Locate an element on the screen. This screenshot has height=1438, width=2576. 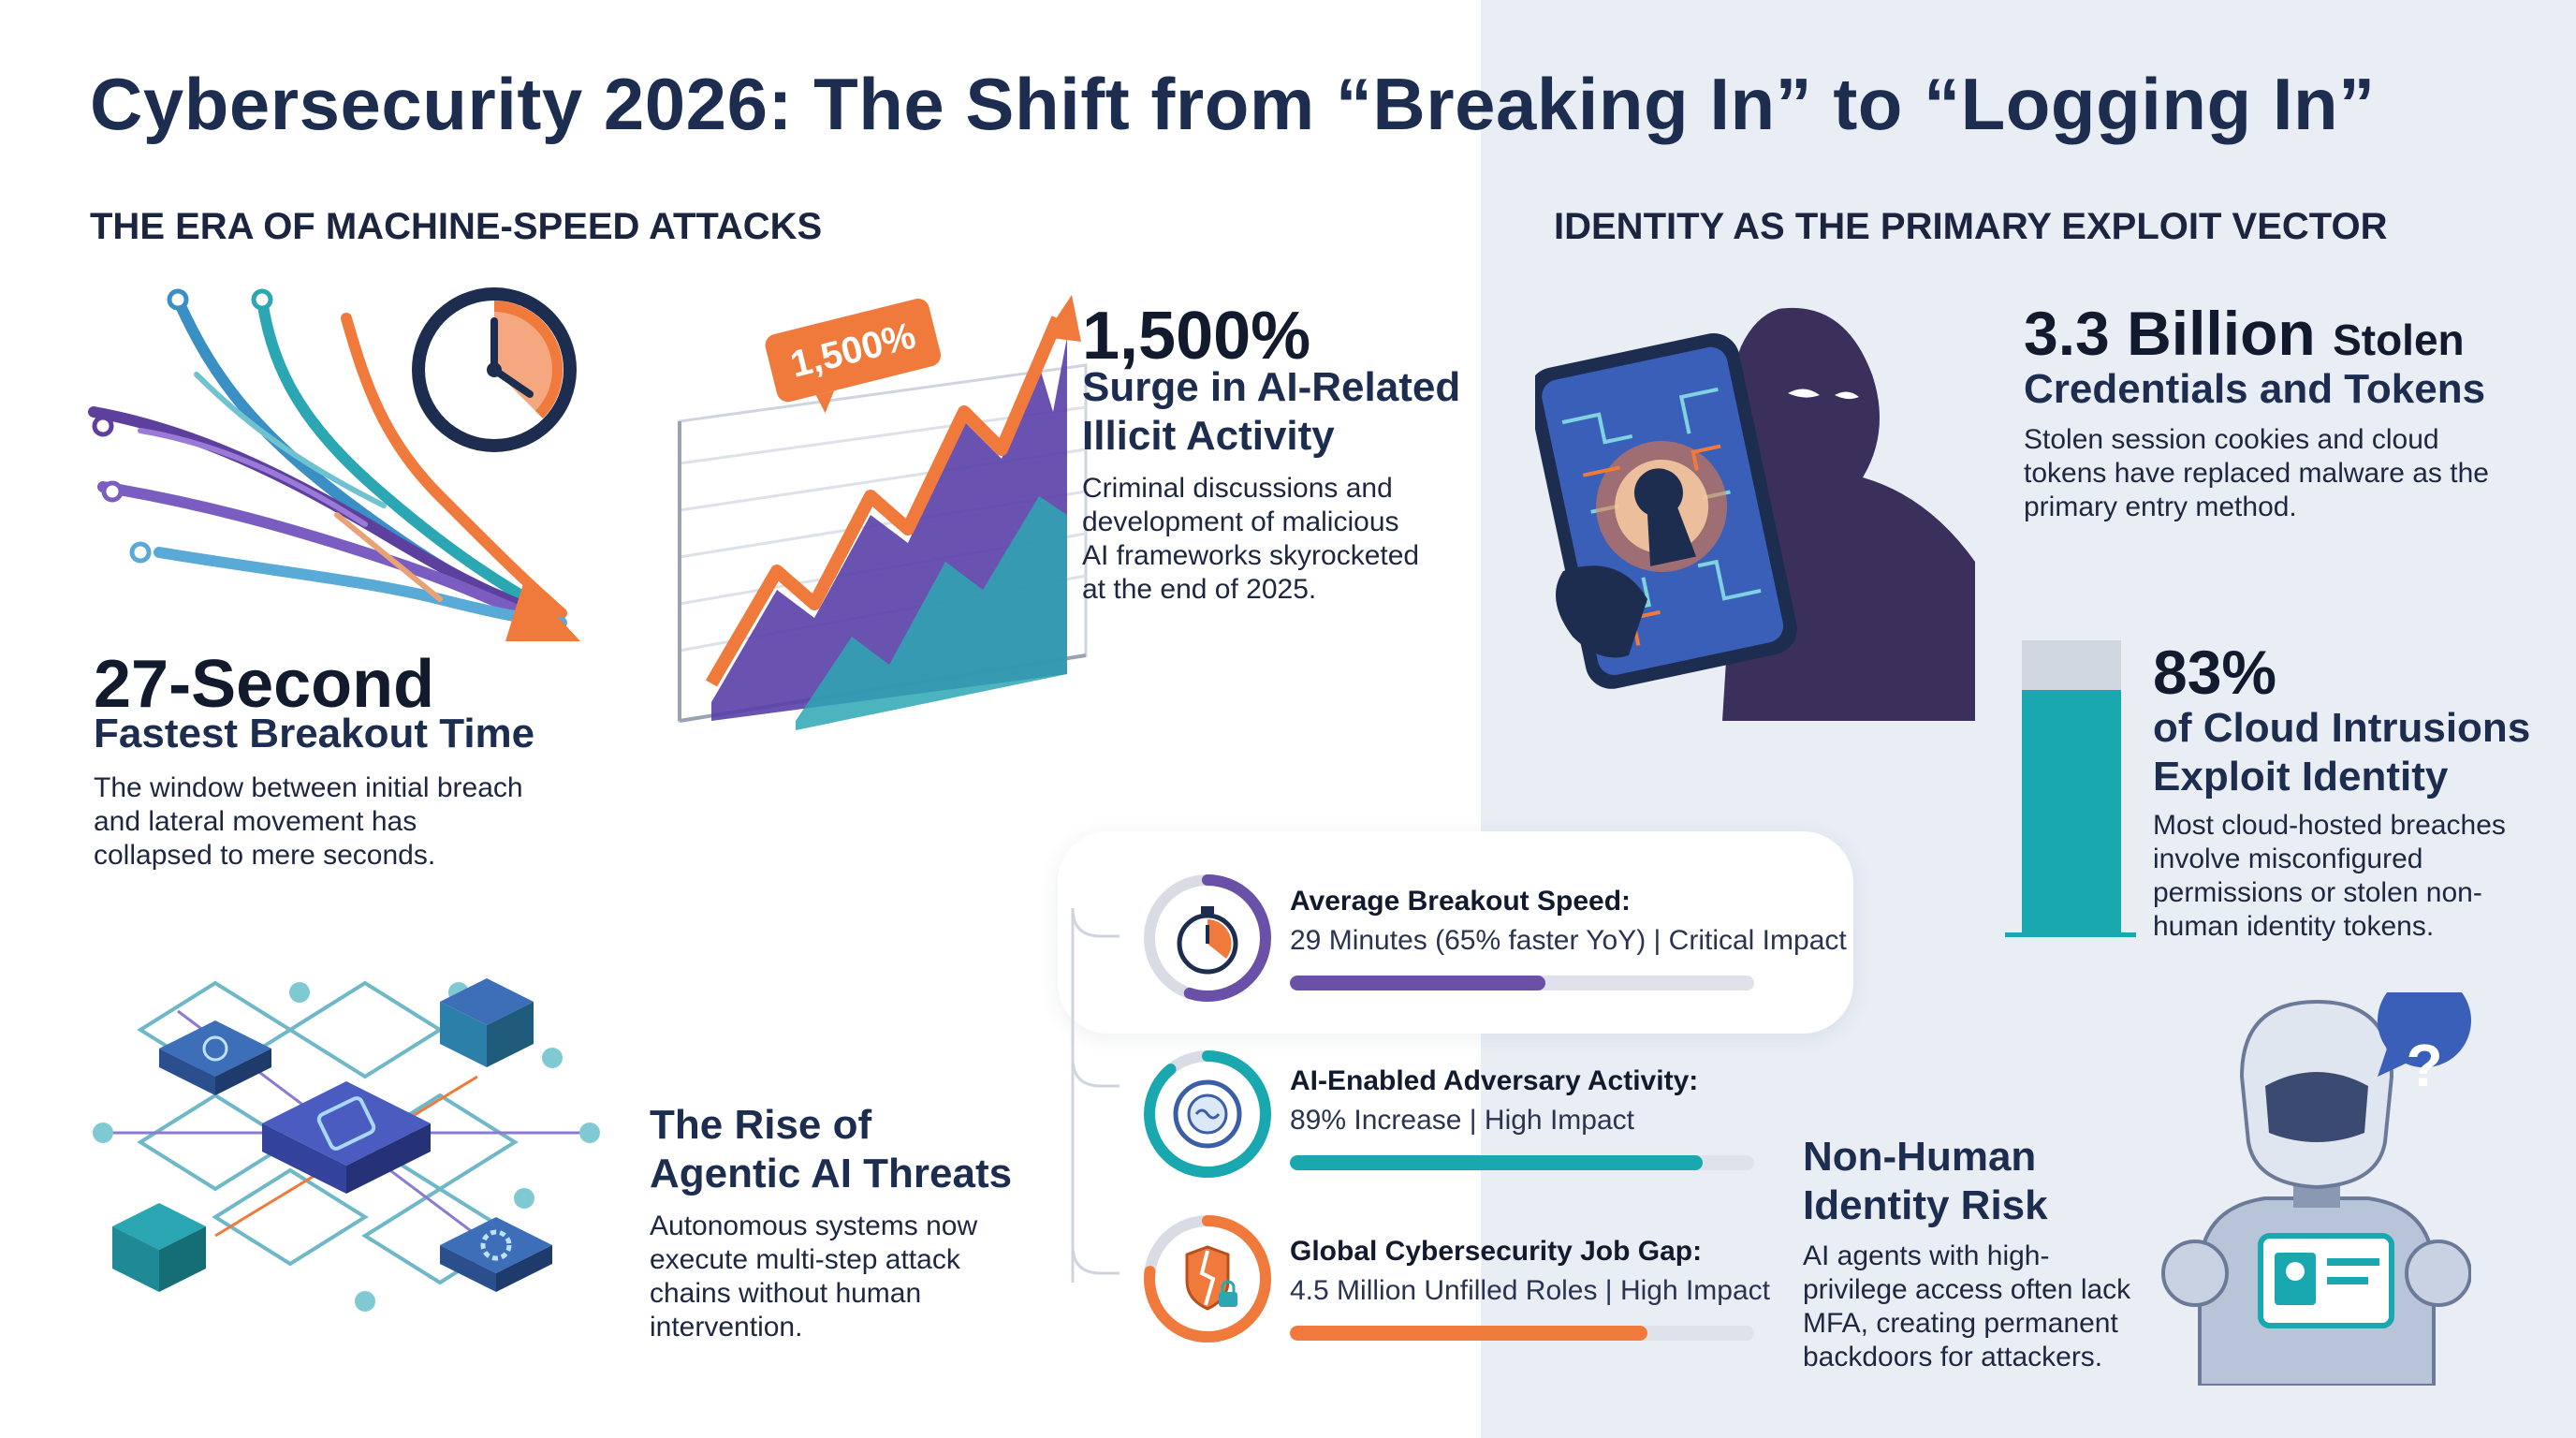
metric-value-ai-adversary: 89% Increase | High Impact is located at coordinates (1462, 1120).